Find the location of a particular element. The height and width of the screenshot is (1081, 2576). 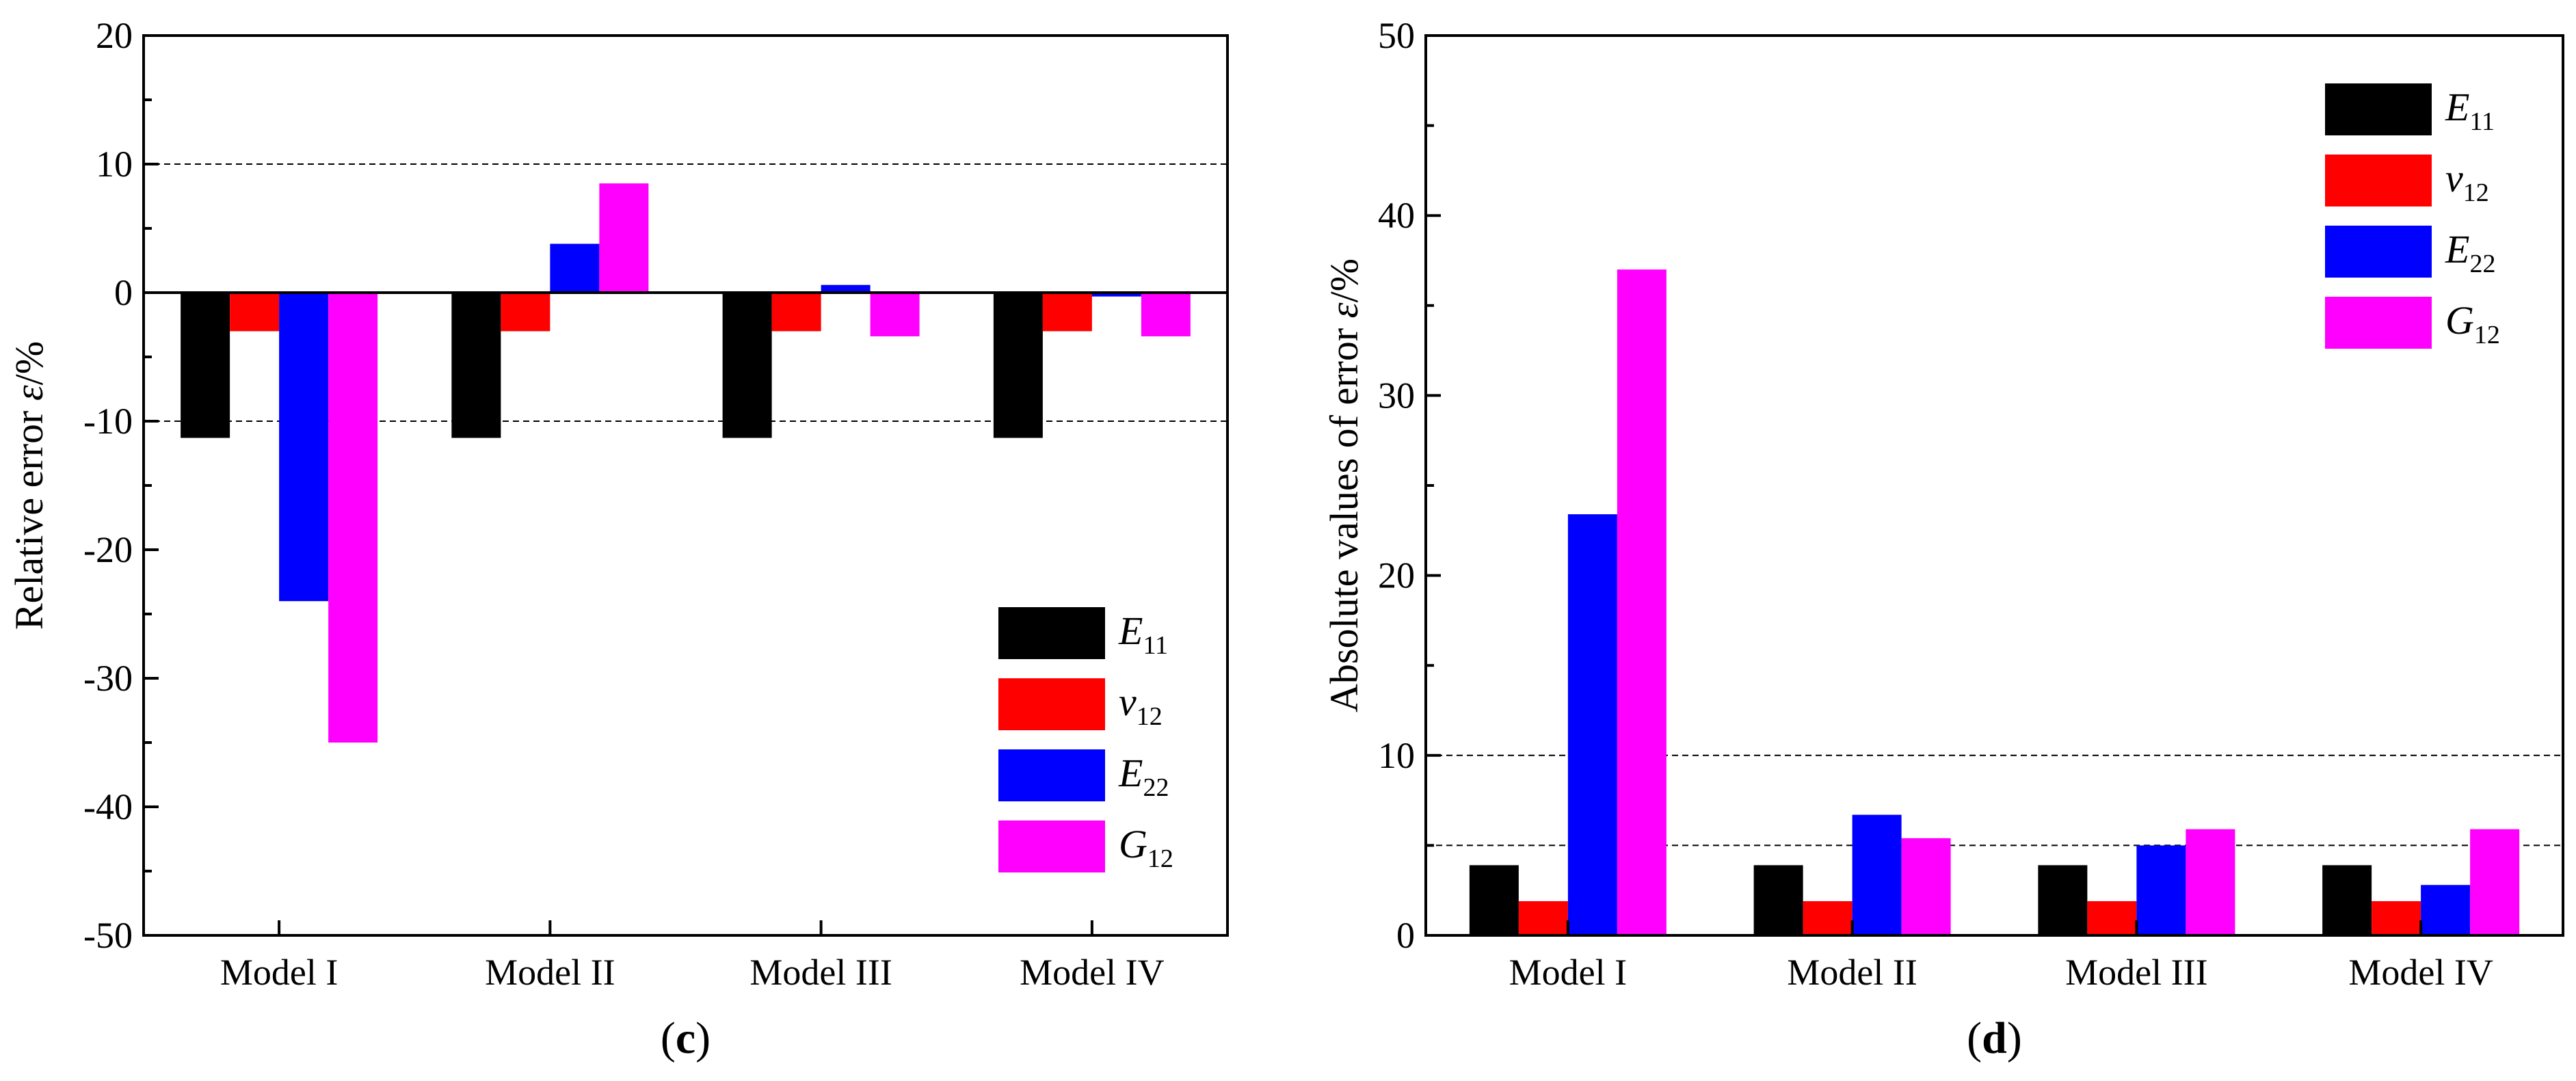

y-tick-label: 50 is located at coordinates (1396, 35).